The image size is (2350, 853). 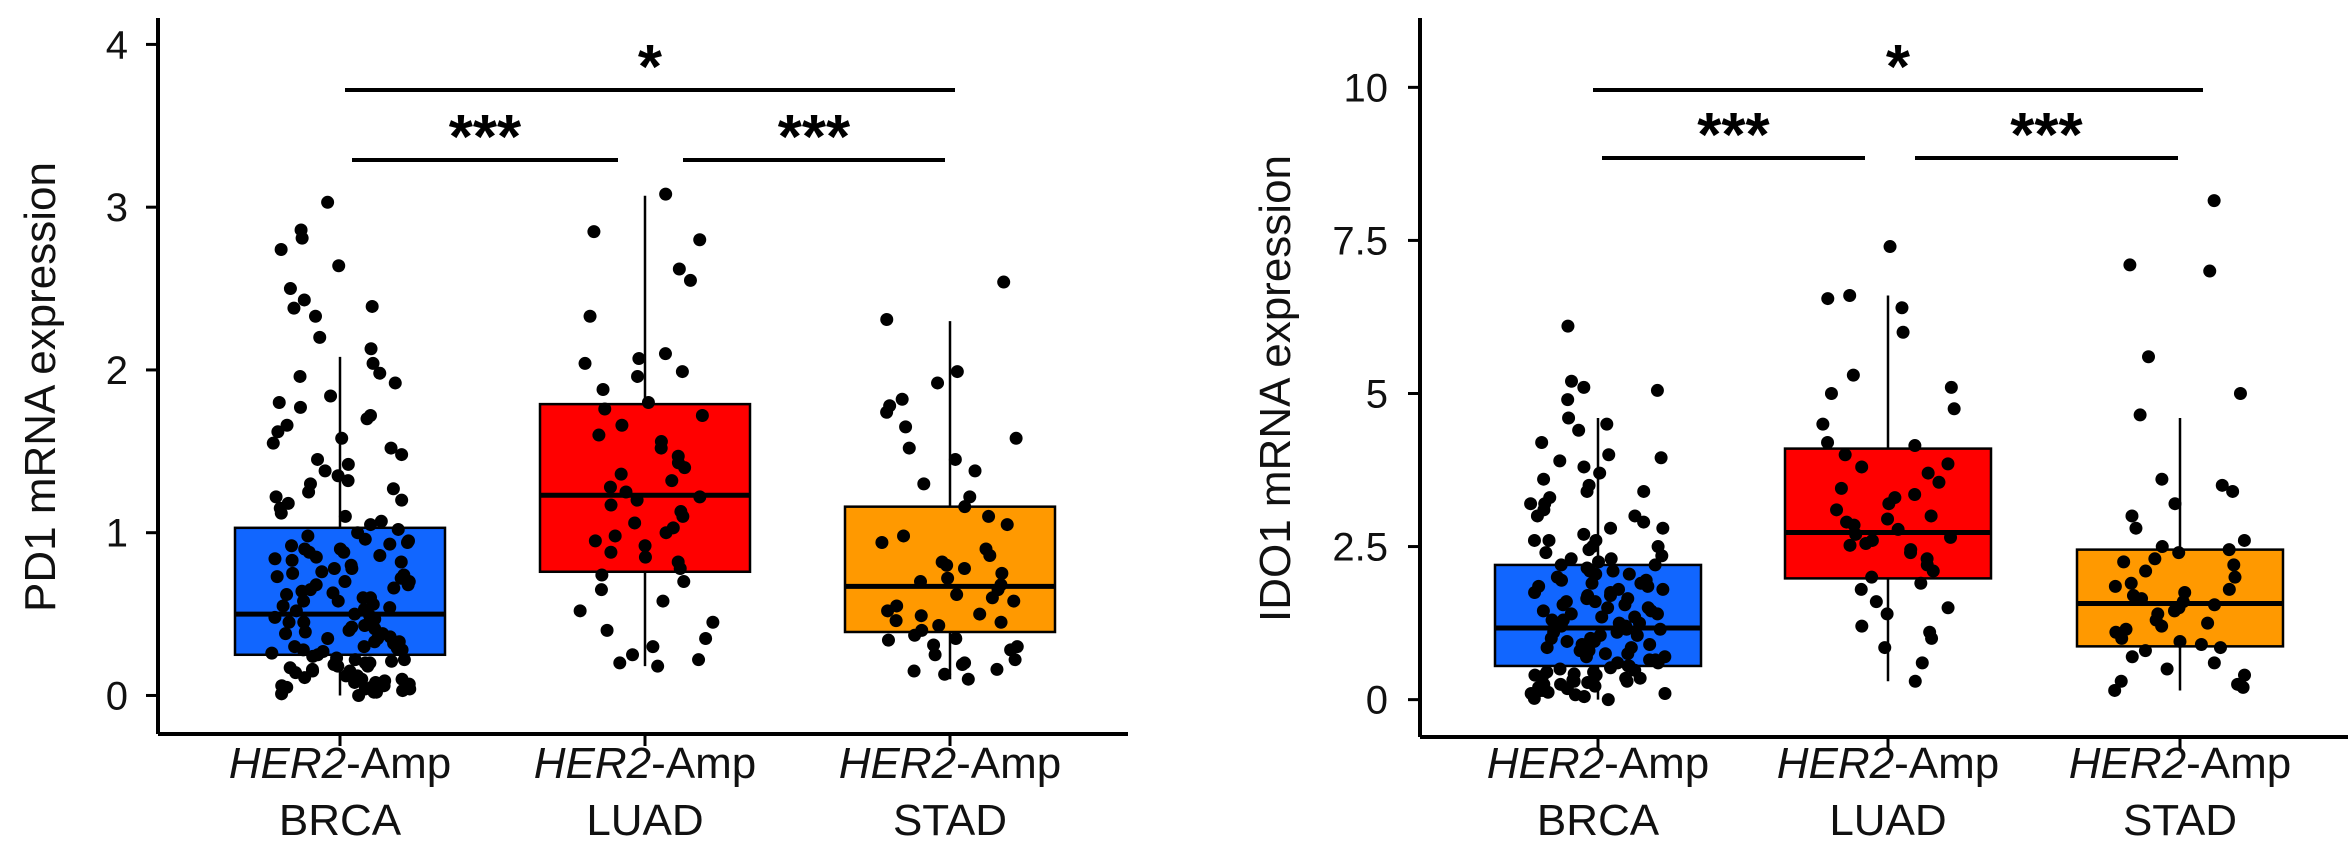 What do you see at coordinates (1377, 394) in the screenshot?
I see `y-tick-label: 5` at bounding box center [1377, 394].